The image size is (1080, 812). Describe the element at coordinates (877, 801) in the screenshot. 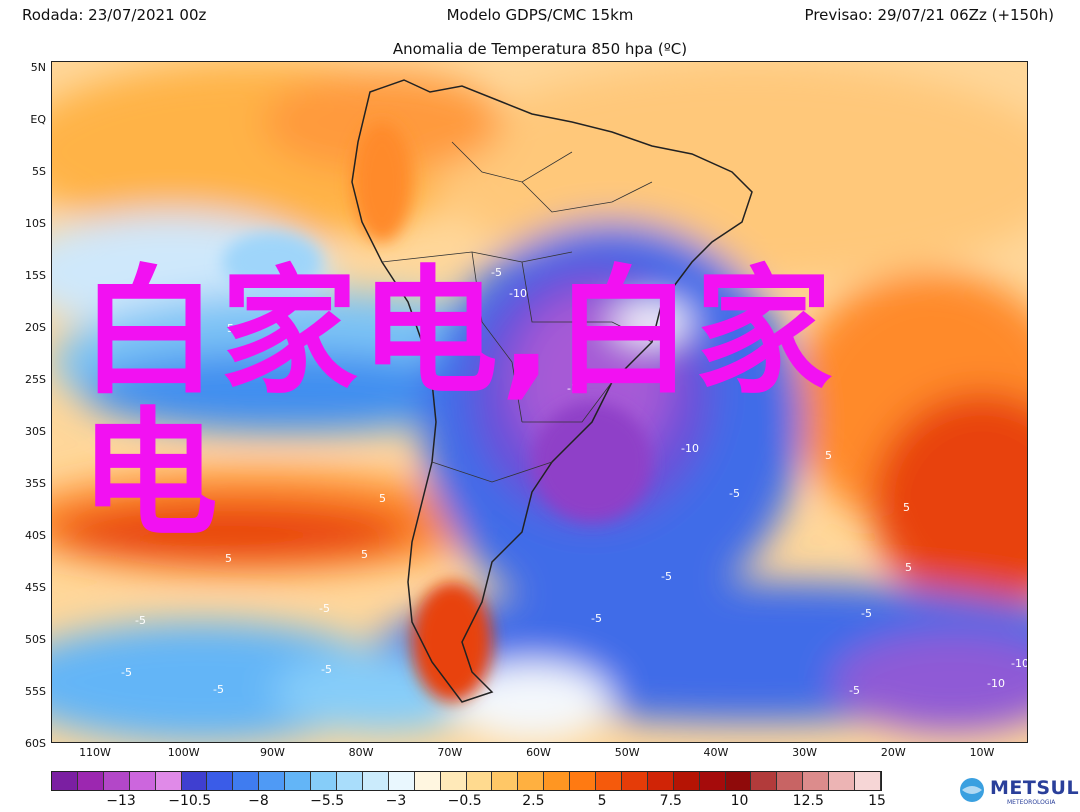

I see `colorbar-tick-label: 15` at that location.